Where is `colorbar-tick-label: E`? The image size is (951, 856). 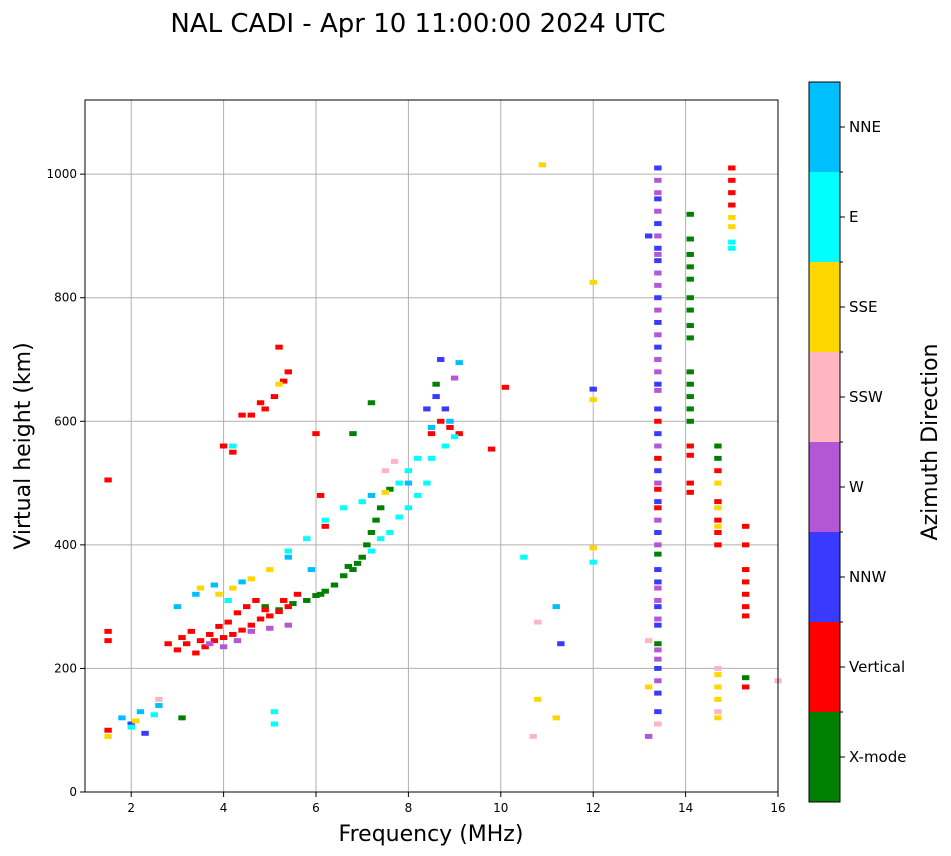
colorbar-tick-label: E is located at coordinates (853, 217).